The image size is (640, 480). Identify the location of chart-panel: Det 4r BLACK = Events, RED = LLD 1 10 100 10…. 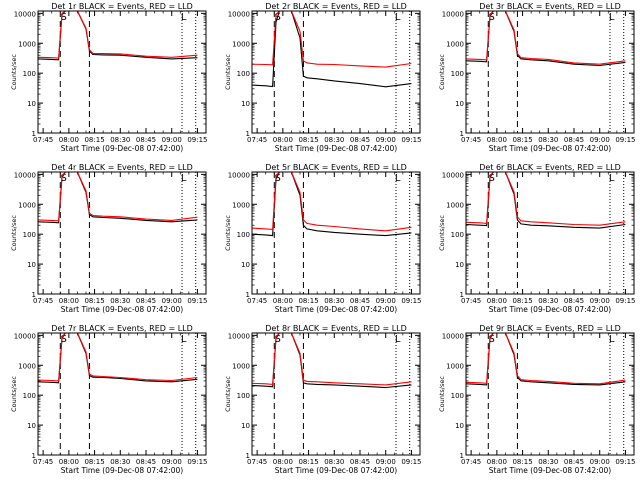
(109, 238).